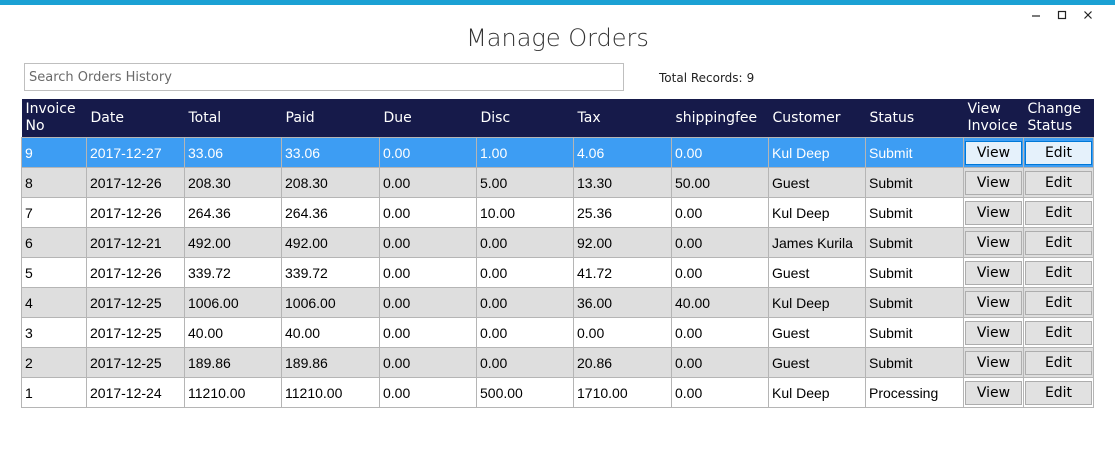  What do you see at coordinates (1058, 118) in the screenshot?
I see `column-header-change-status: Change Status` at bounding box center [1058, 118].